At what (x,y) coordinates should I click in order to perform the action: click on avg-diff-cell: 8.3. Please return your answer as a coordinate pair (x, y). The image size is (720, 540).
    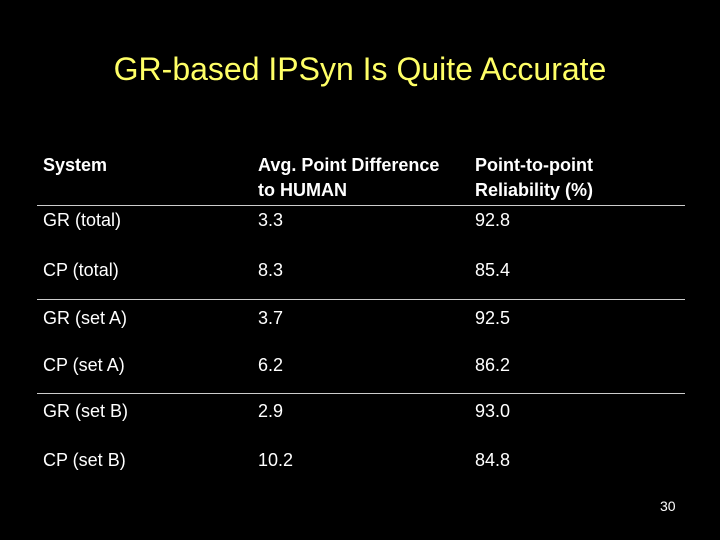
    Looking at the image, I should click on (271, 270).